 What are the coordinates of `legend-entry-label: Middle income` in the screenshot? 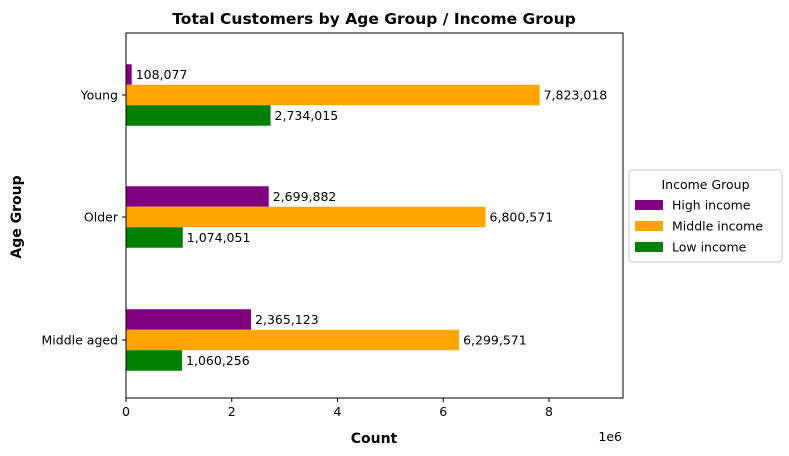 It's located at (717, 226).